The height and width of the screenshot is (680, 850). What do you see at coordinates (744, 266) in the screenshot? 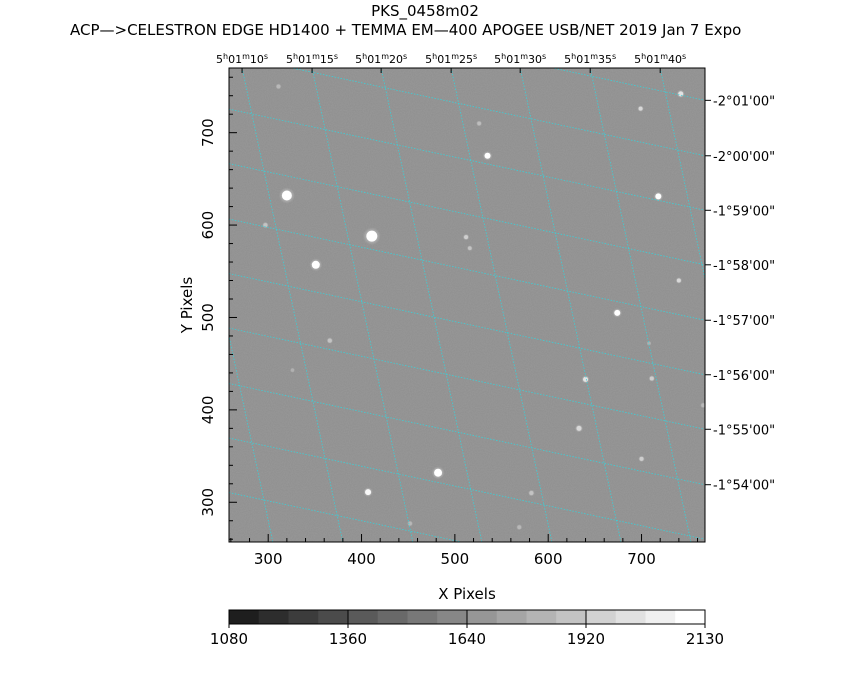
I see `dec-label-3: -1°58'00"` at bounding box center [744, 266].